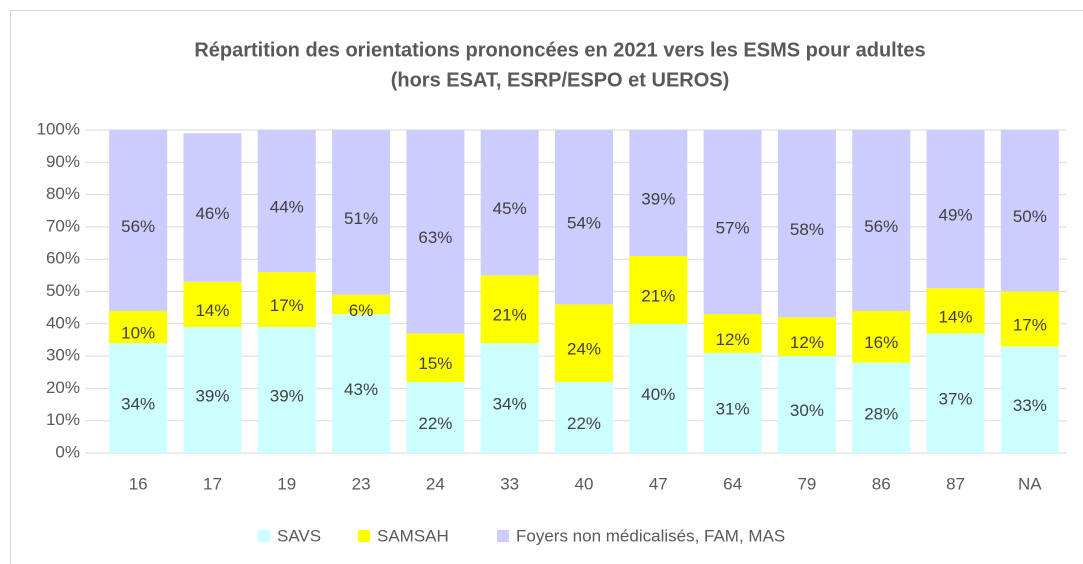 Image resolution: width=1083 pixels, height=564 pixels. What do you see at coordinates (435, 483) in the screenshot?
I see `x-tick-label: 24` at bounding box center [435, 483].